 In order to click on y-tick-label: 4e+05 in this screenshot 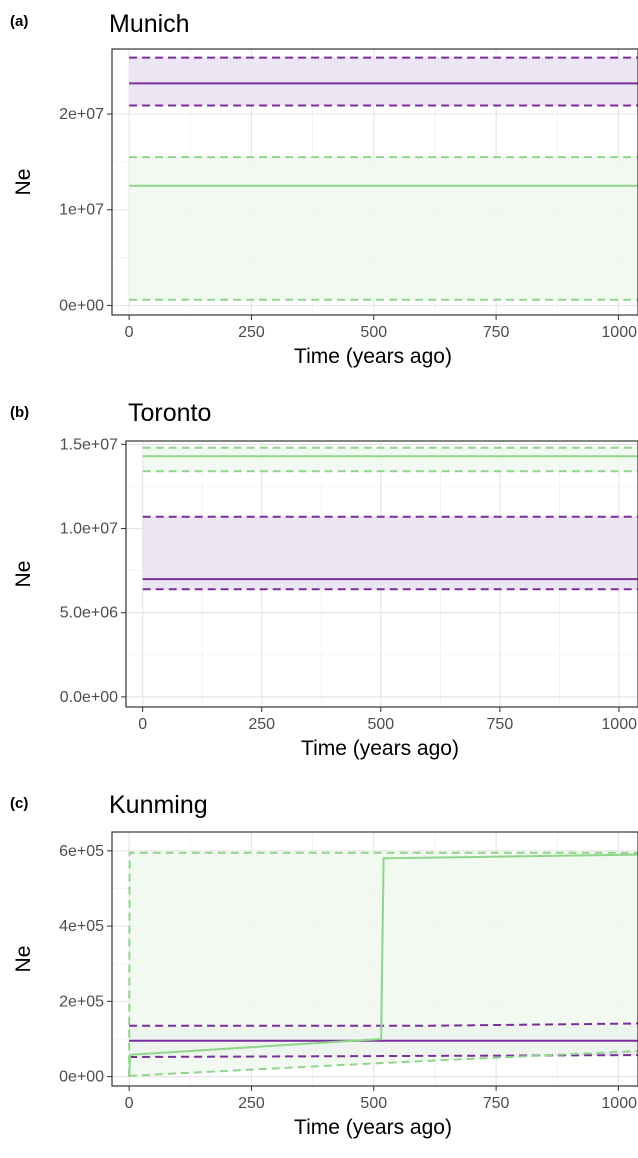, I will do `click(81, 926)`.